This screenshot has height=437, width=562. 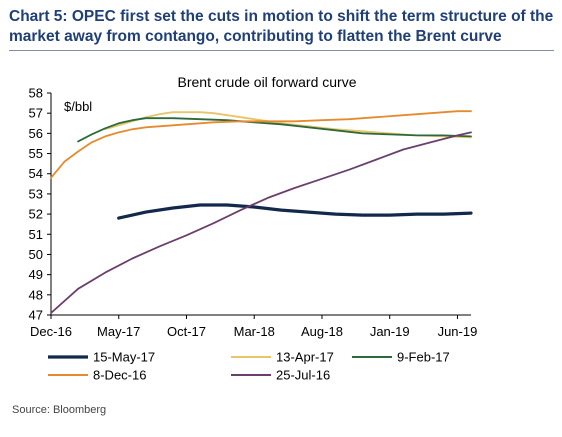 What do you see at coordinates (59, 410) in the screenshot?
I see `source-note: Source: Bloomberg` at bounding box center [59, 410].